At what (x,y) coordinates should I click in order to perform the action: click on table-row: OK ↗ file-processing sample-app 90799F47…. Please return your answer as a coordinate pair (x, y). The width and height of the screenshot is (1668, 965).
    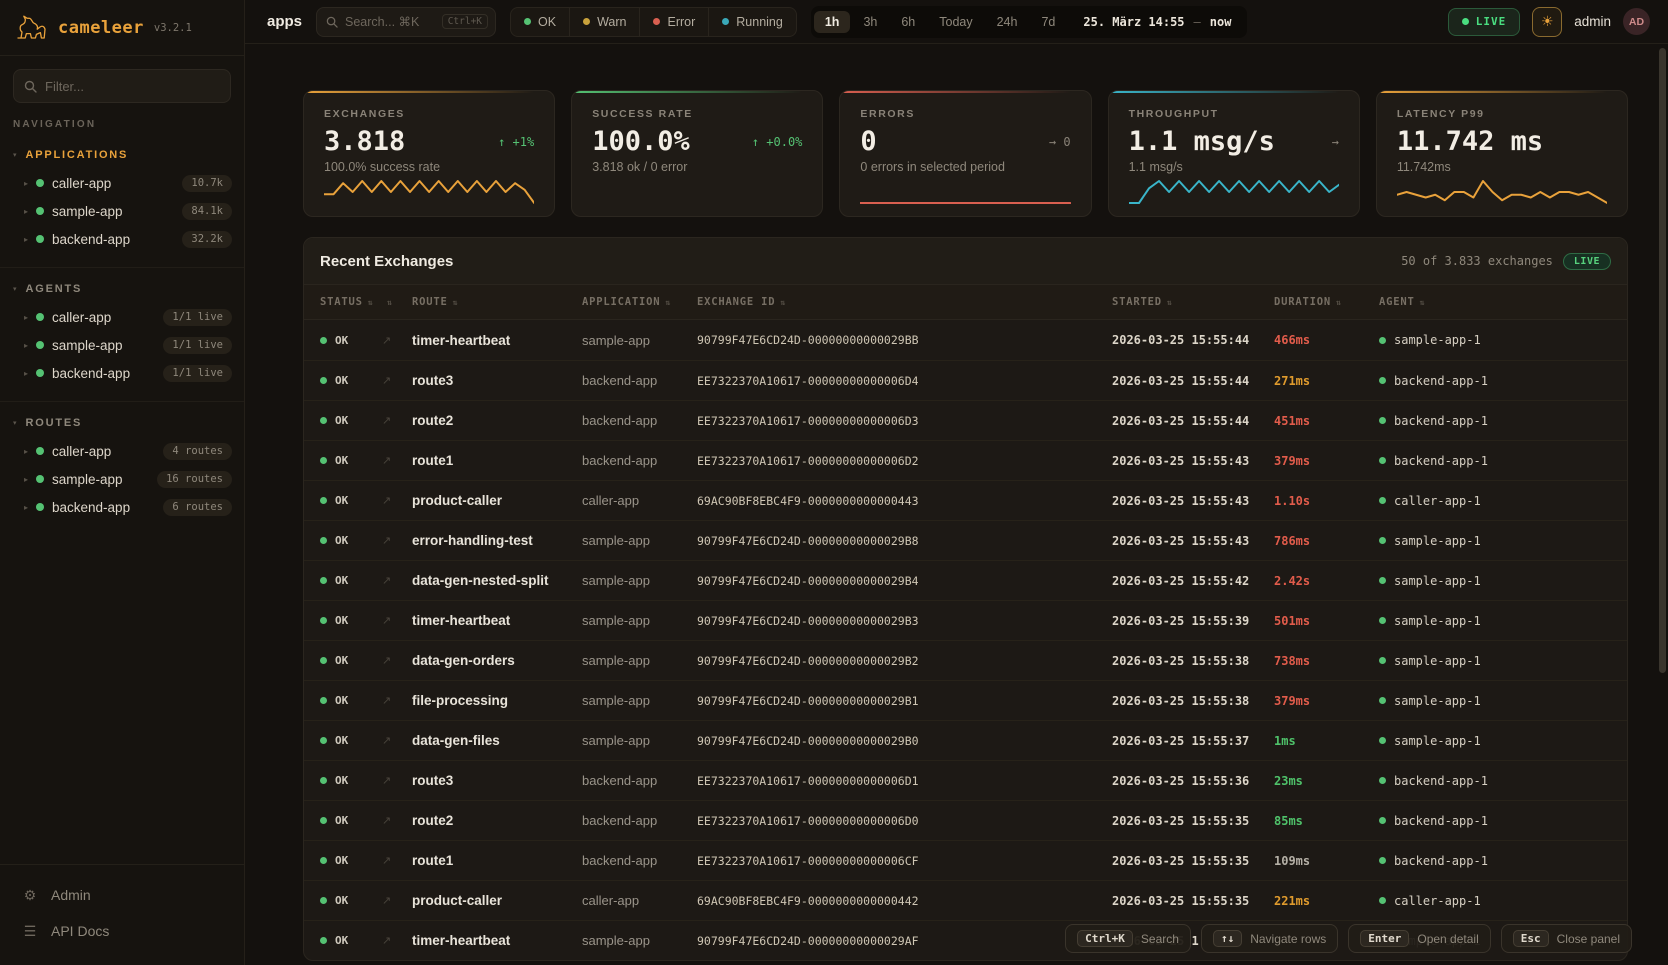
    Looking at the image, I should click on (965, 700).